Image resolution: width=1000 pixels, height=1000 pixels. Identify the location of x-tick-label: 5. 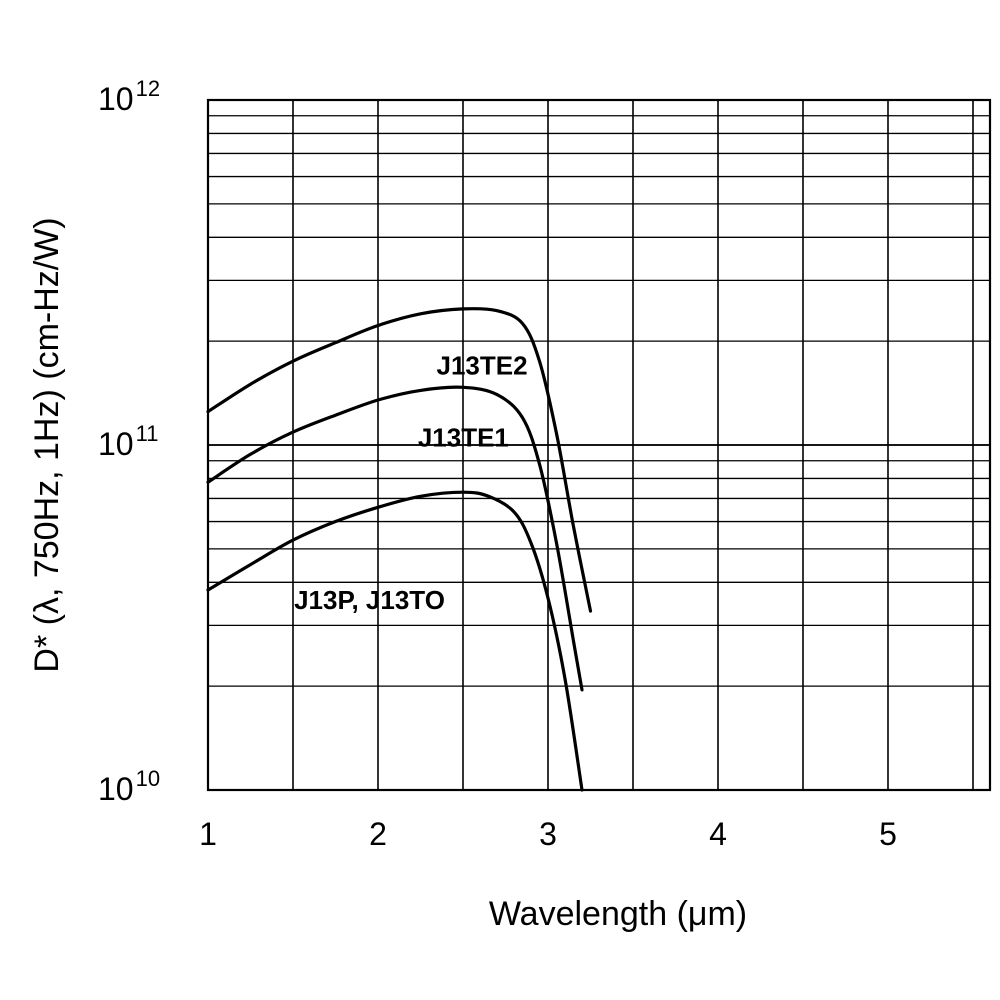
(888, 834).